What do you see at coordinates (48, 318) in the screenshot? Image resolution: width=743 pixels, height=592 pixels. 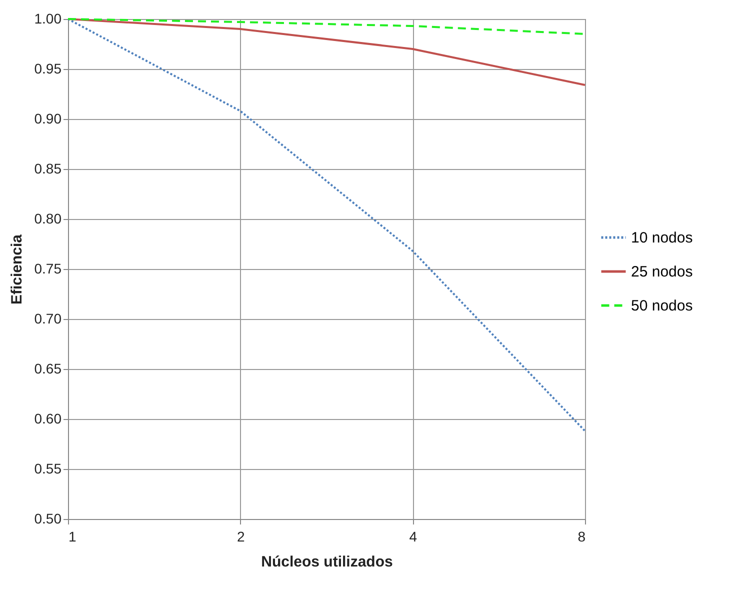 I see `y-tick-label: 0.70` at bounding box center [48, 318].